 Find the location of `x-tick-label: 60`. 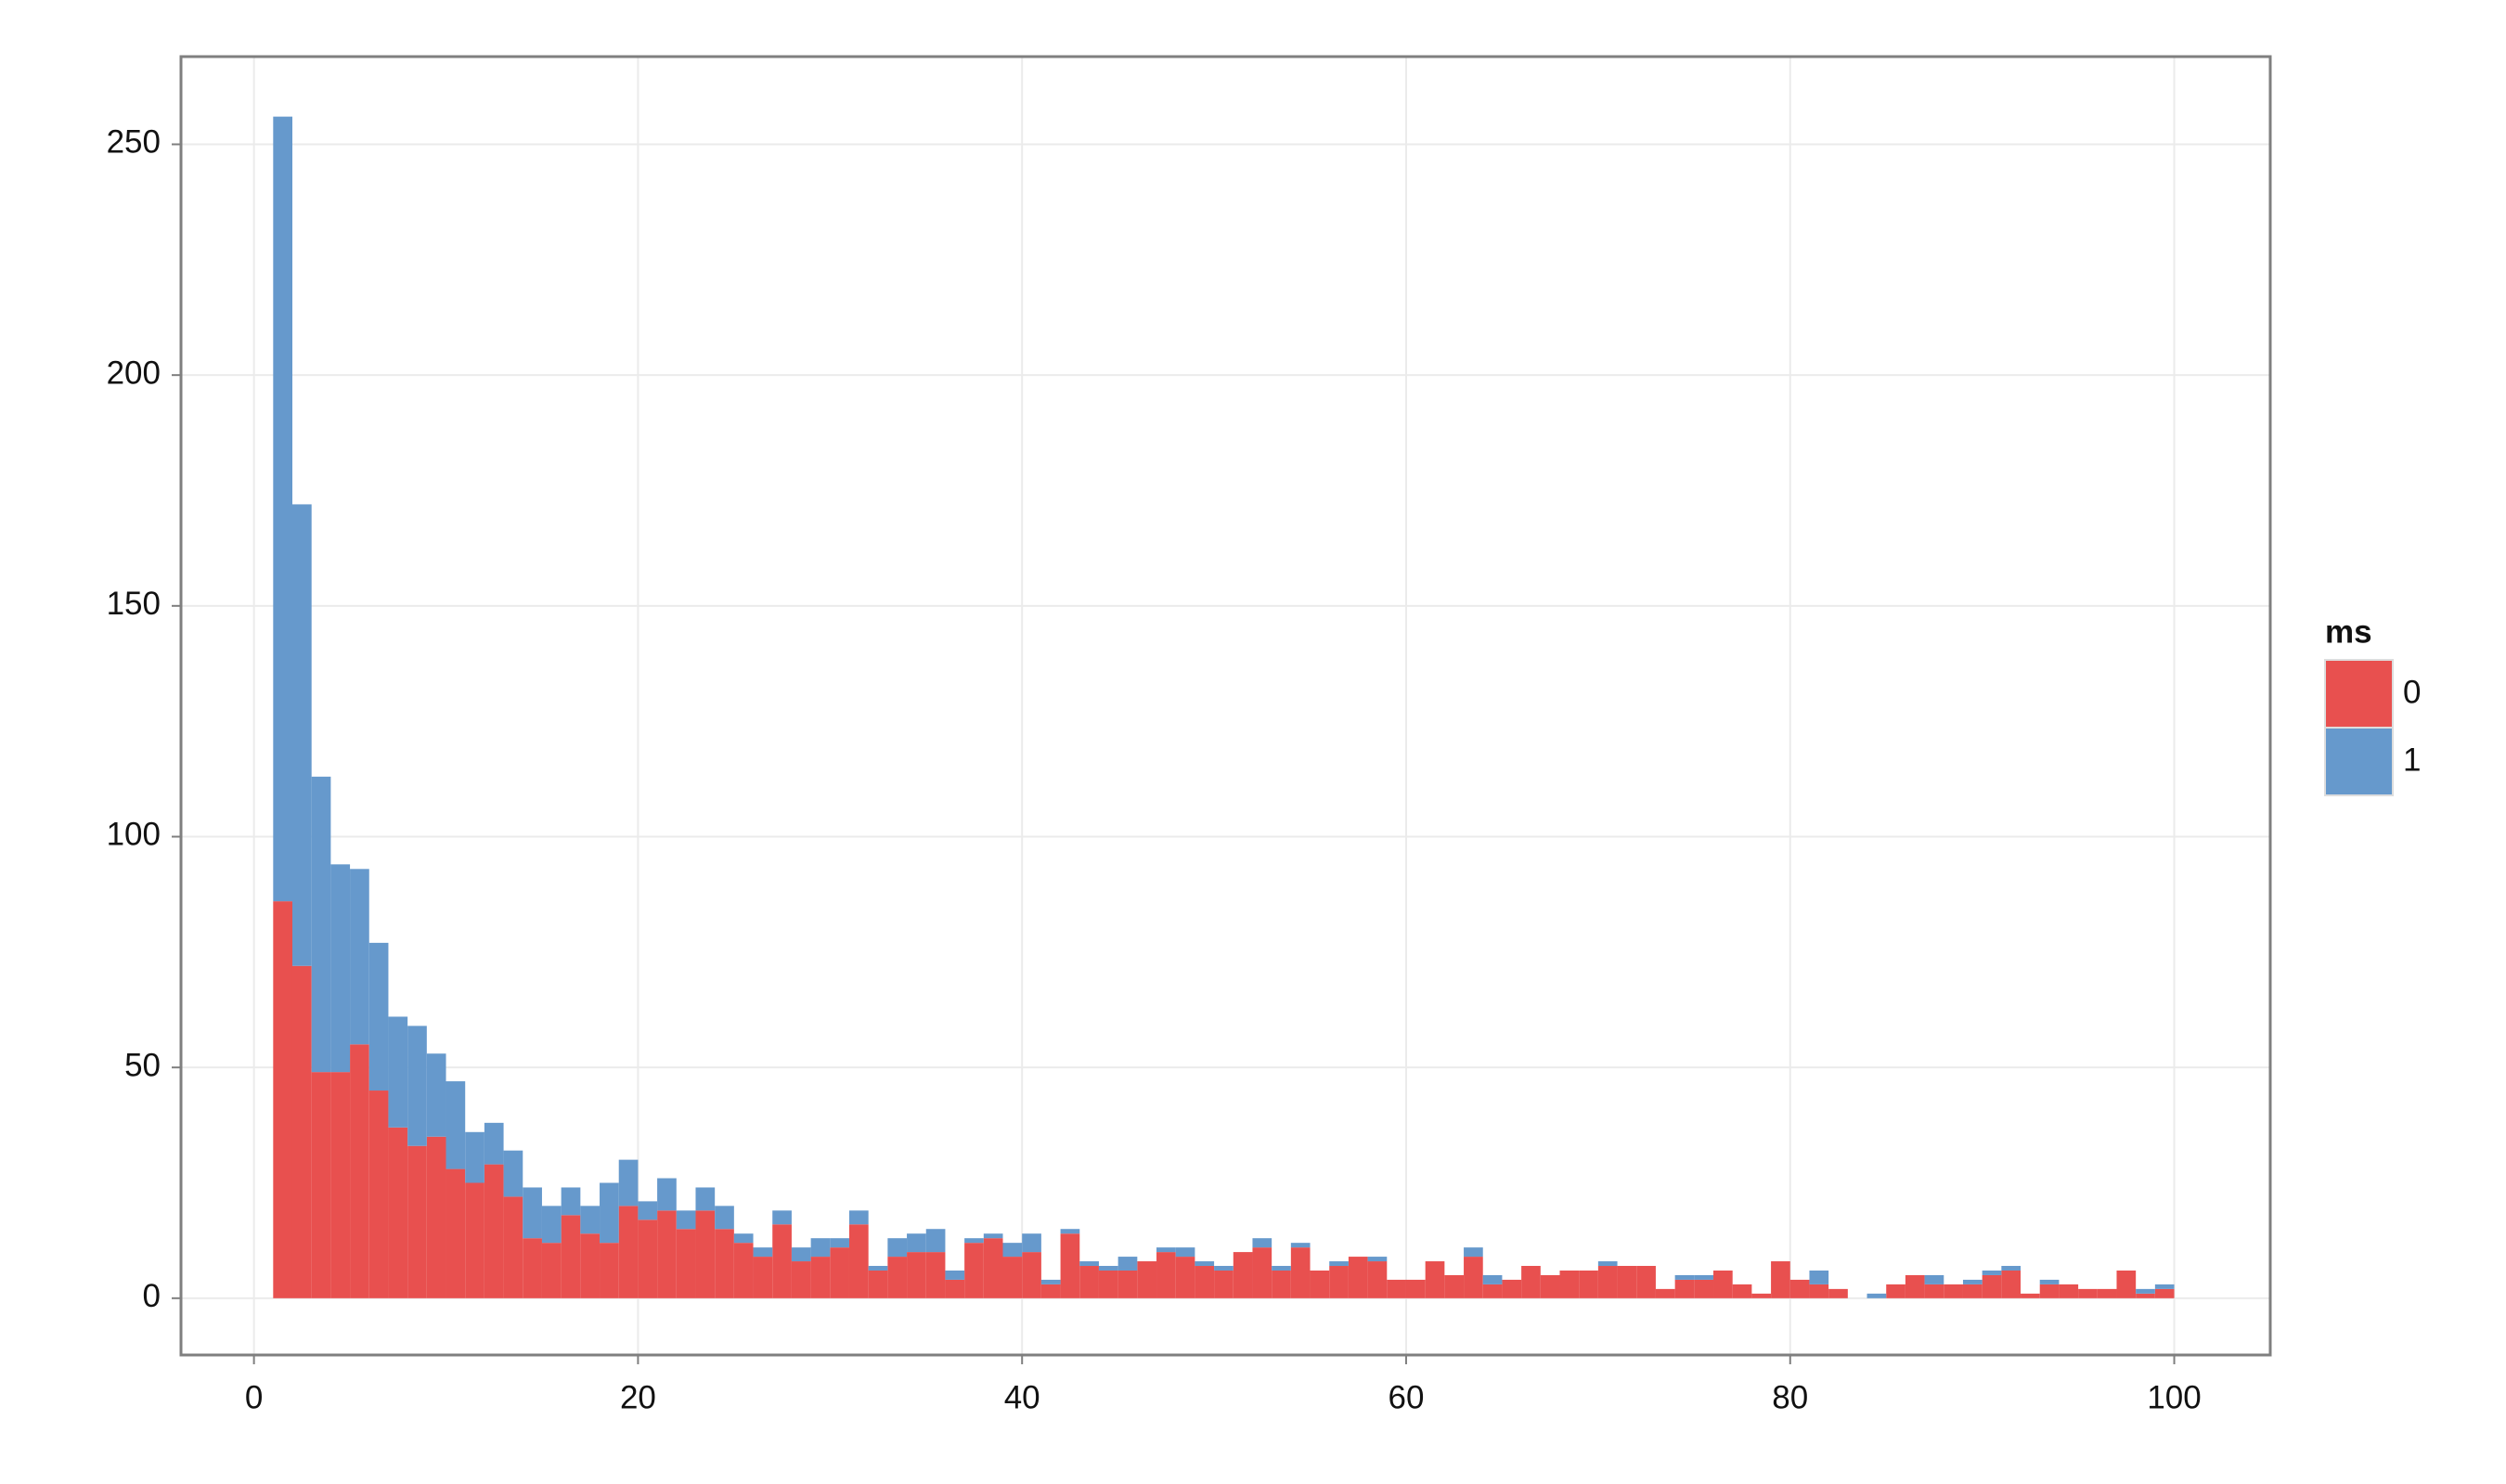

x-tick-label: 60 is located at coordinates (1407, 1397).